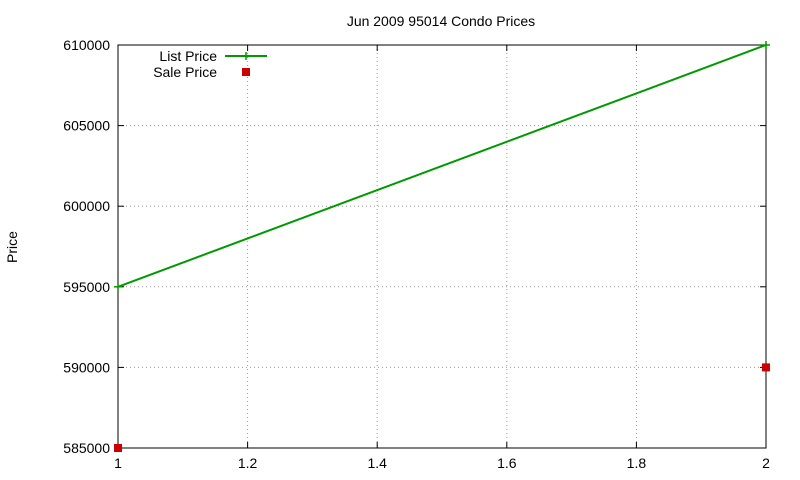 This screenshot has height=480, width=800. Describe the element at coordinates (637, 463) in the screenshot. I see `x-tick-label: 1.8` at that location.